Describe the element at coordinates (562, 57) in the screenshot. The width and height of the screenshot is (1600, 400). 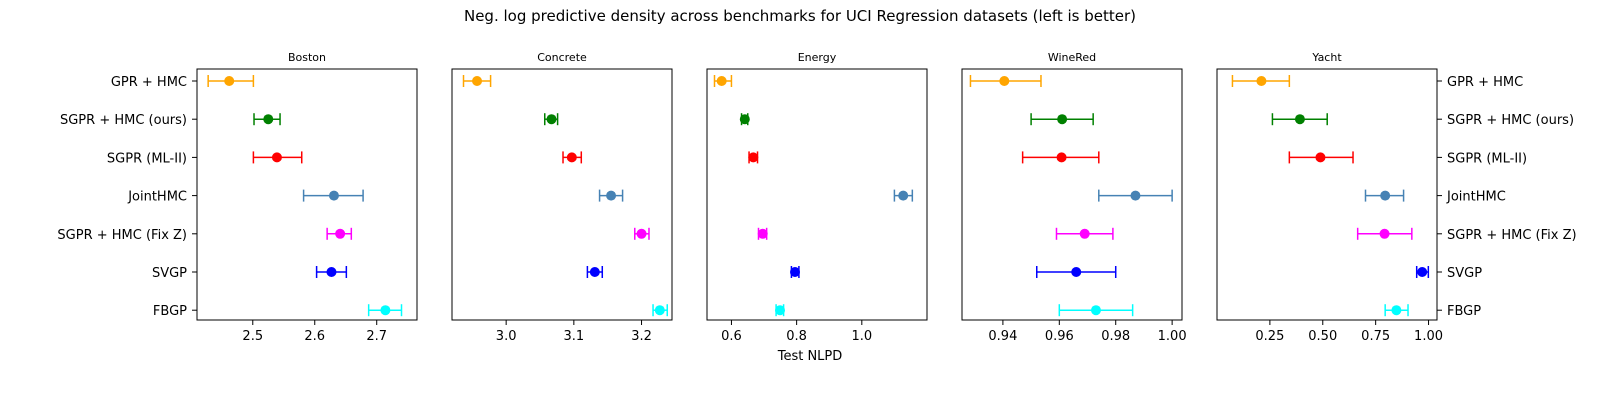
I see `panel-title: Concrete` at that location.